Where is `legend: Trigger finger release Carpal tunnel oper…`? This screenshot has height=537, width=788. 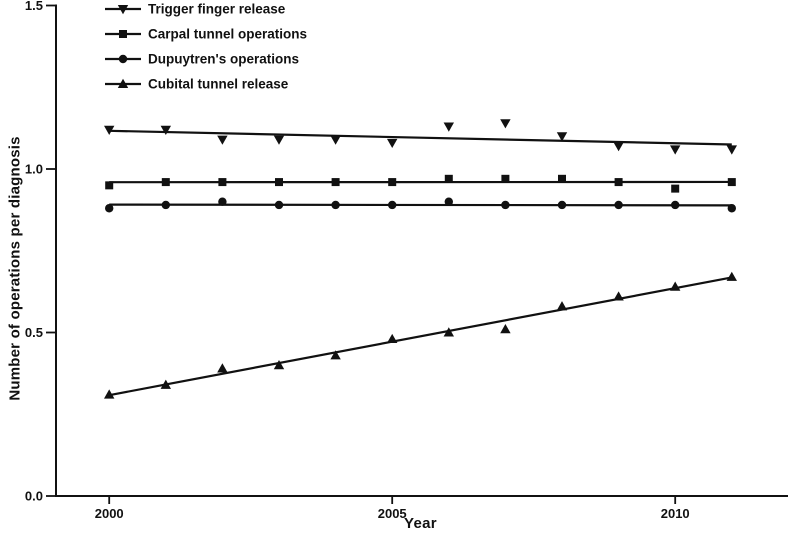 legend: Trigger finger release Carpal tunnel oper… is located at coordinates (206, 47).